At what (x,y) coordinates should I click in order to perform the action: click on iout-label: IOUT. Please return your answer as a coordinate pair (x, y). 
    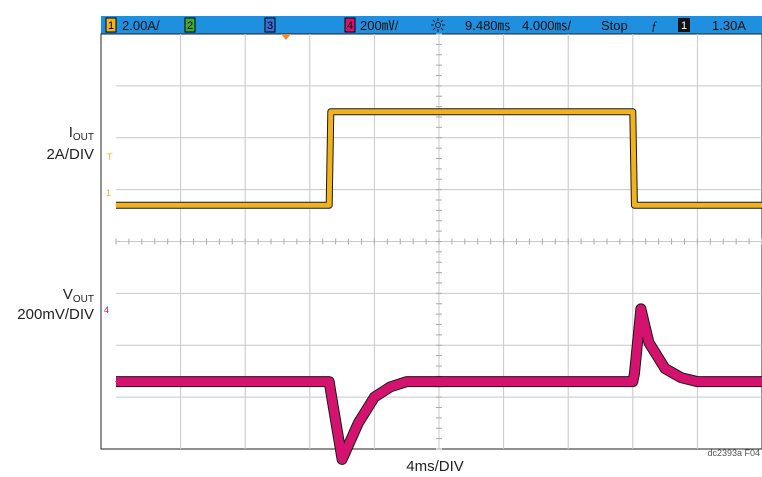
    Looking at the image, I should click on (47, 135).